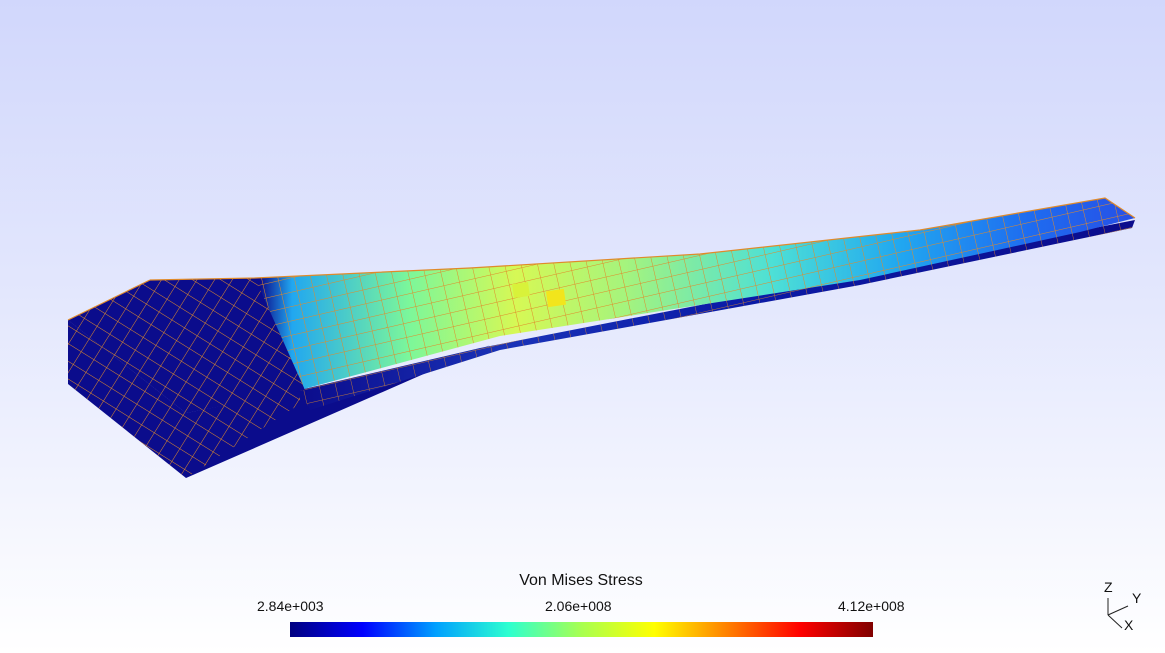 This screenshot has height=653, width=1165. I want to click on legend-title: Von Mises Stress, so click(581, 580).